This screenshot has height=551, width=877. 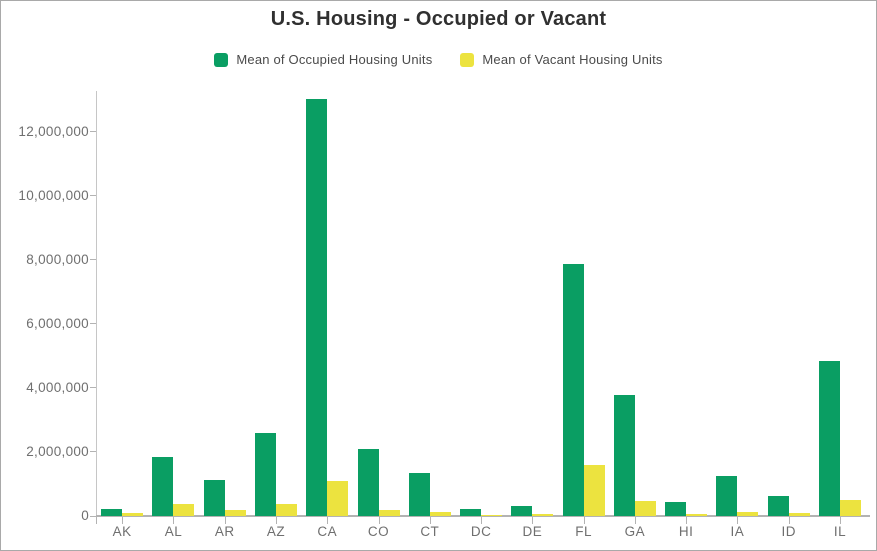 What do you see at coordinates (624, 455) in the screenshot?
I see `bar-occupied-ga` at bounding box center [624, 455].